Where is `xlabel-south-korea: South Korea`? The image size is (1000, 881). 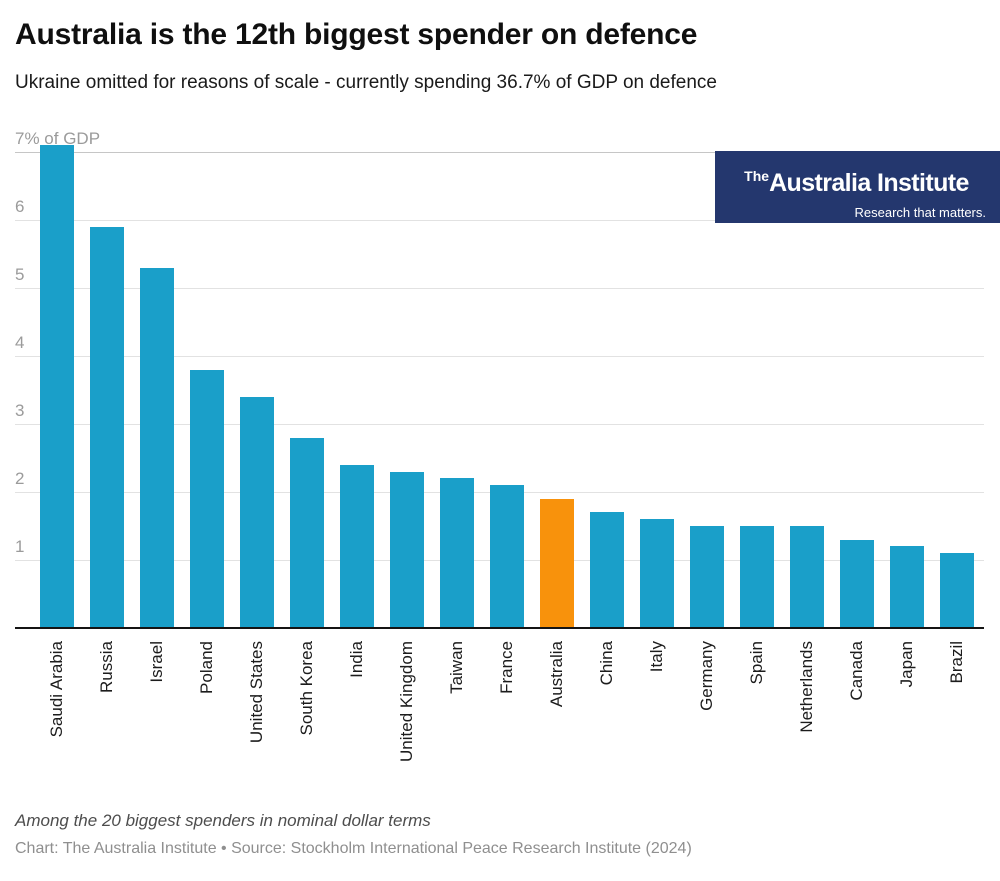 xlabel-south-korea: South Korea is located at coordinates (306, 688).